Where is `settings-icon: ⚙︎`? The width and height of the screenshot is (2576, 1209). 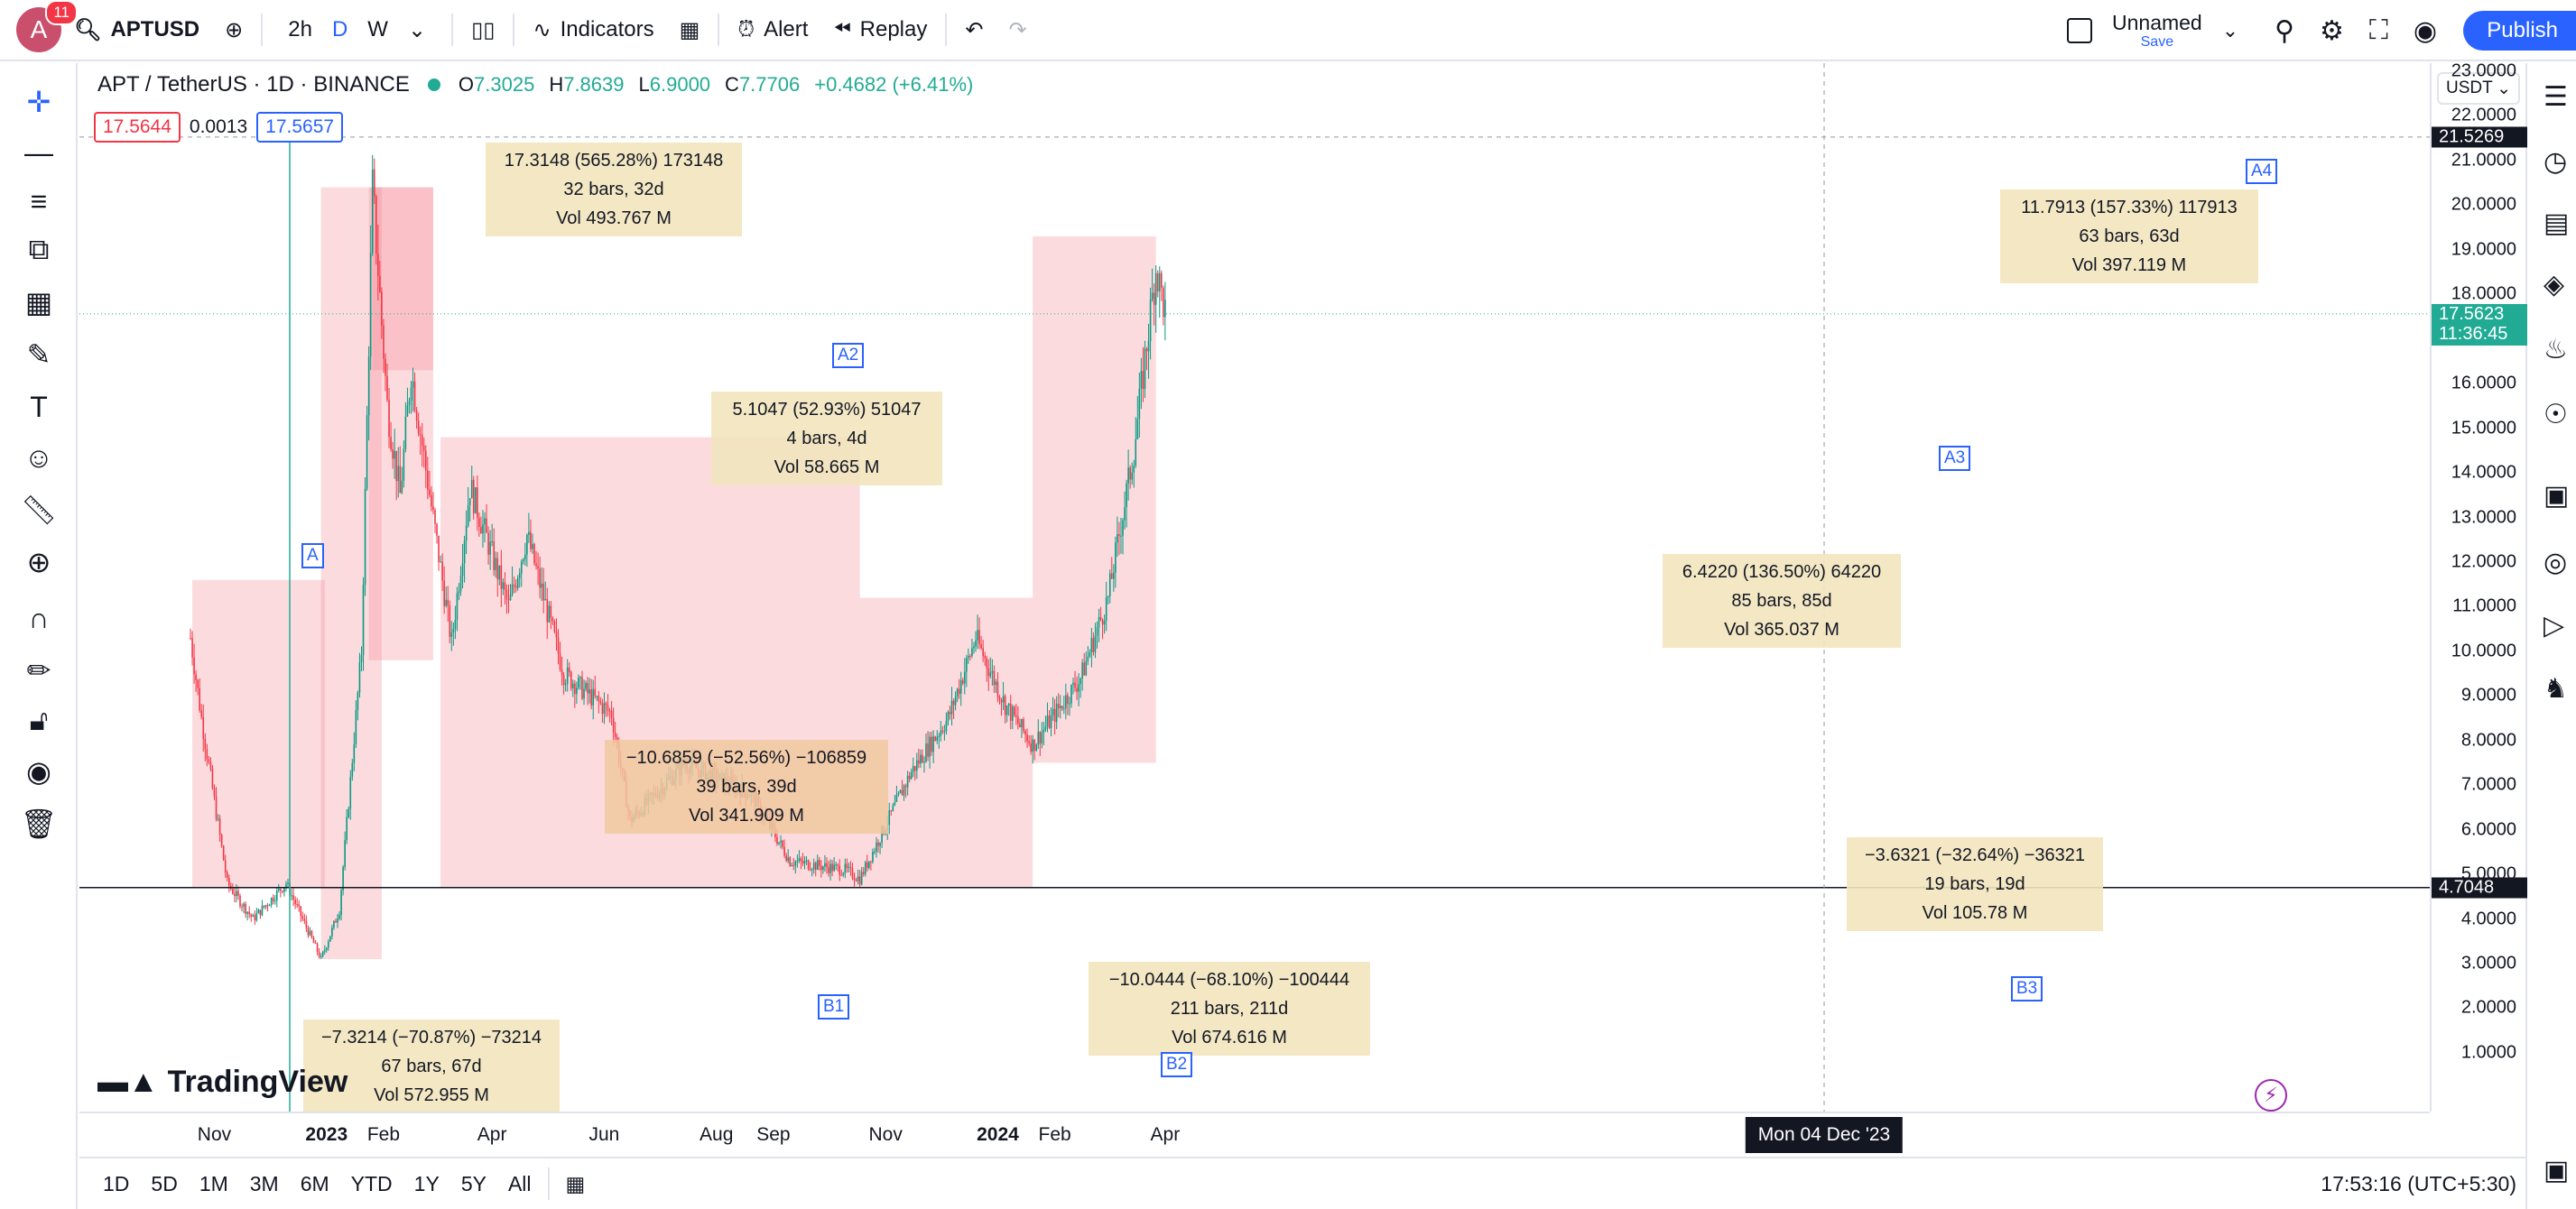 settings-icon: ⚙︎ is located at coordinates (2331, 30).